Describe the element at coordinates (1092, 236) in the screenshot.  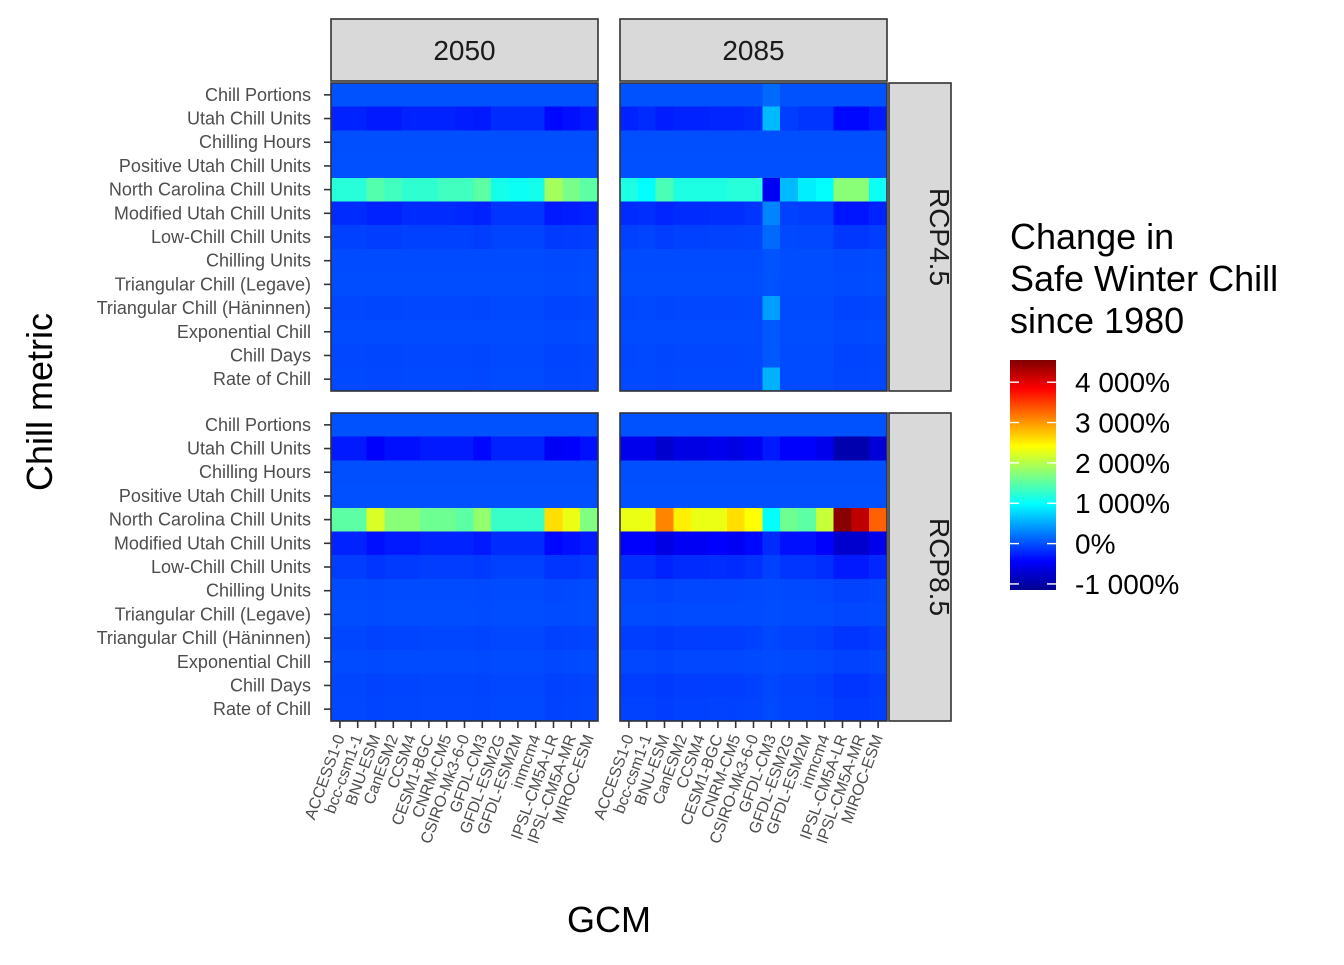
I see `legend-title-line: Change in` at that location.